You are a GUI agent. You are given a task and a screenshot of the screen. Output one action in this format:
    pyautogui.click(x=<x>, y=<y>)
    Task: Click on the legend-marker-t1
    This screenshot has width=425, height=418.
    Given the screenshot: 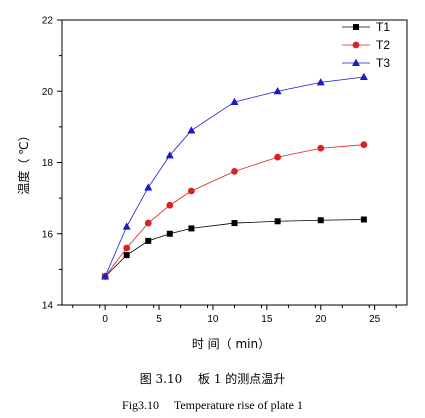 What is the action you would take?
    pyautogui.click(x=356, y=27)
    